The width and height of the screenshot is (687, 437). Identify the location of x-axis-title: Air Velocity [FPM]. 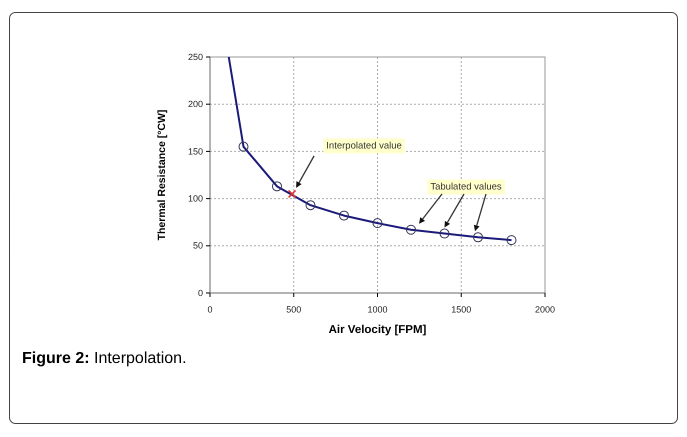
(377, 330).